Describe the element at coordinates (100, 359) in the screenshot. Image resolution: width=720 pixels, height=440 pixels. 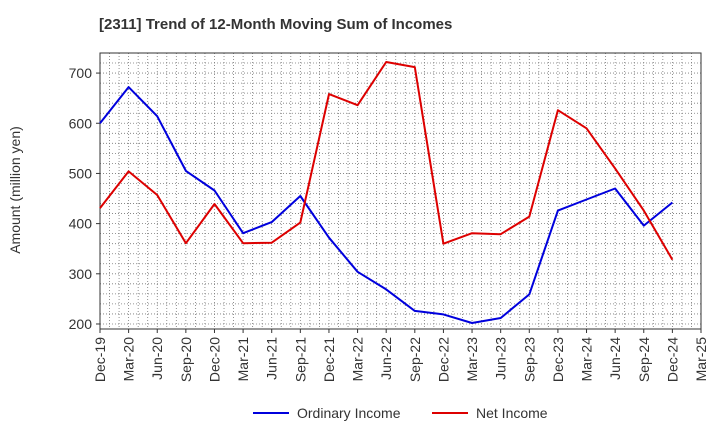
I see `x-tick-label: Dec-19` at that location.